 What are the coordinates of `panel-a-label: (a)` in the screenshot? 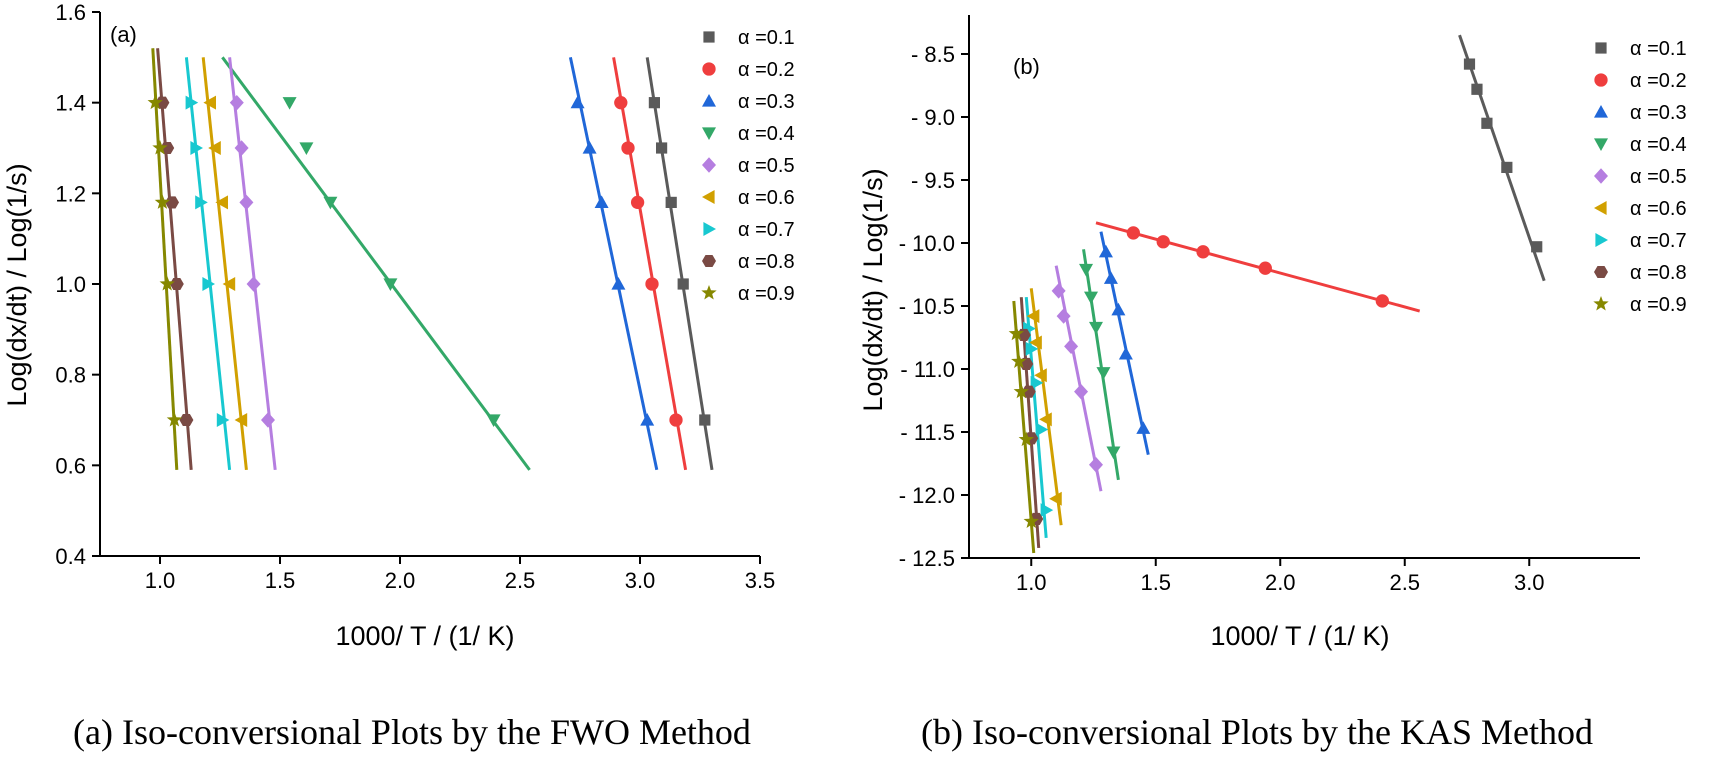 It's located at (123, 34).